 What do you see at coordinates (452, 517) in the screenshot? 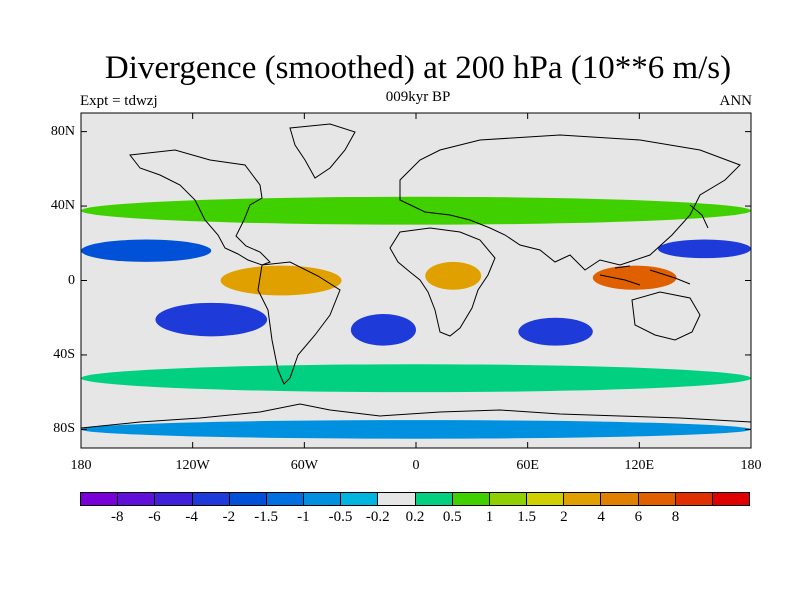
I see `colorbar-label: 0.5` at bounding box center [452, 517].